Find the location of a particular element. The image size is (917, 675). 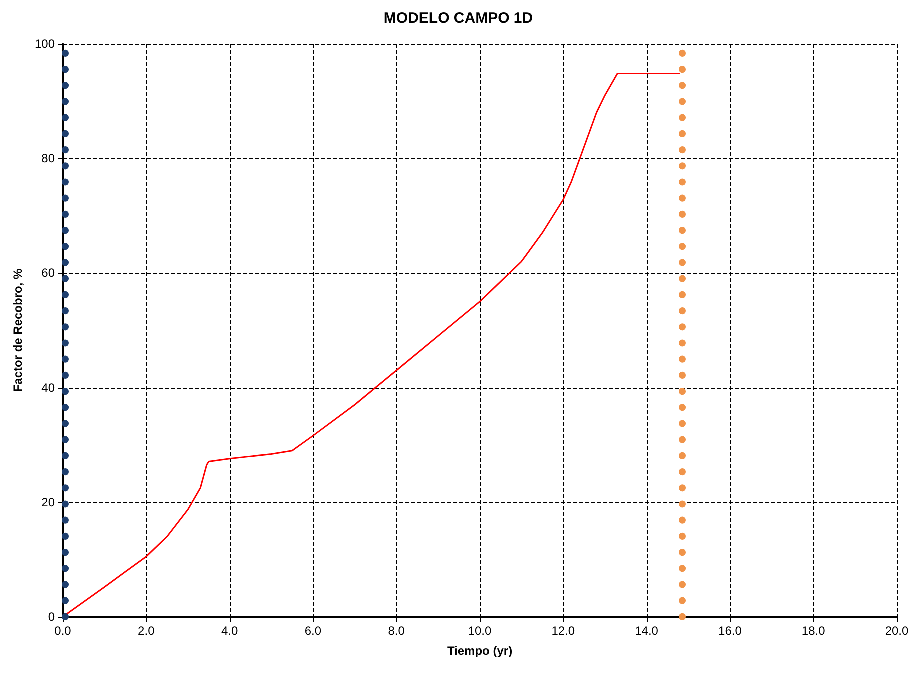

y-tick-label: 60 is located at coordinates (49, 273).